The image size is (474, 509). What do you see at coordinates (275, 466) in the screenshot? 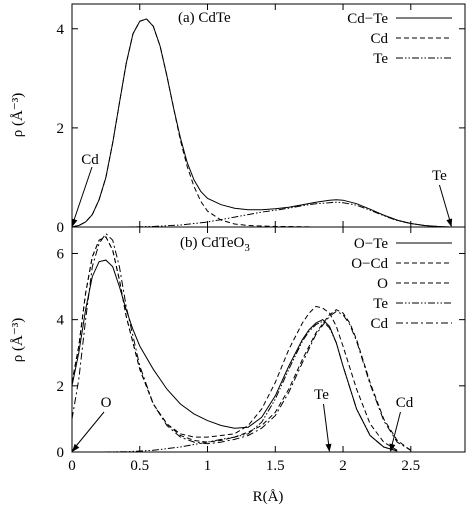
I see `x-tick-label: 1.5` at bounding box center [275, 466].